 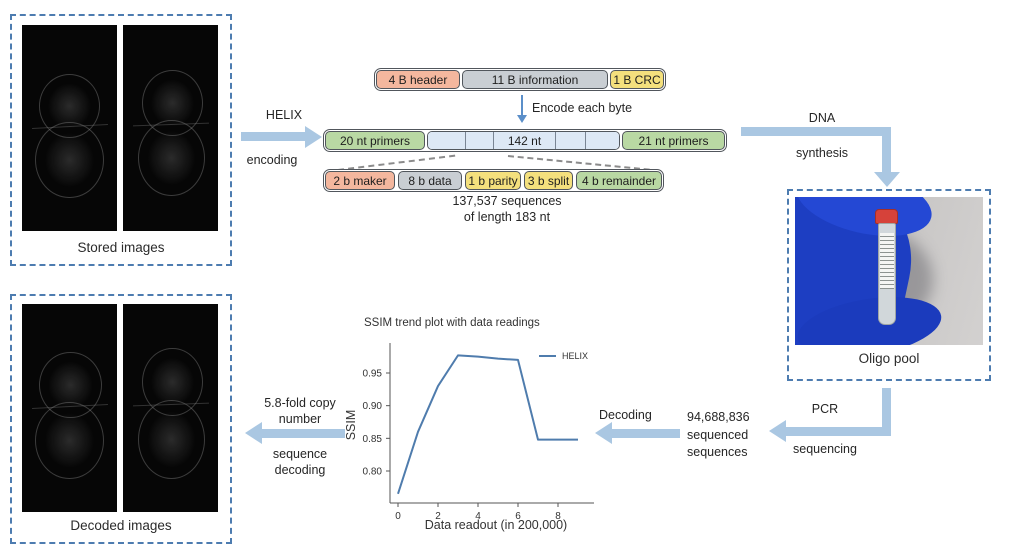 I want to click on fold-label-line1: 5.8-fold copy, so click(x=300, y=403).